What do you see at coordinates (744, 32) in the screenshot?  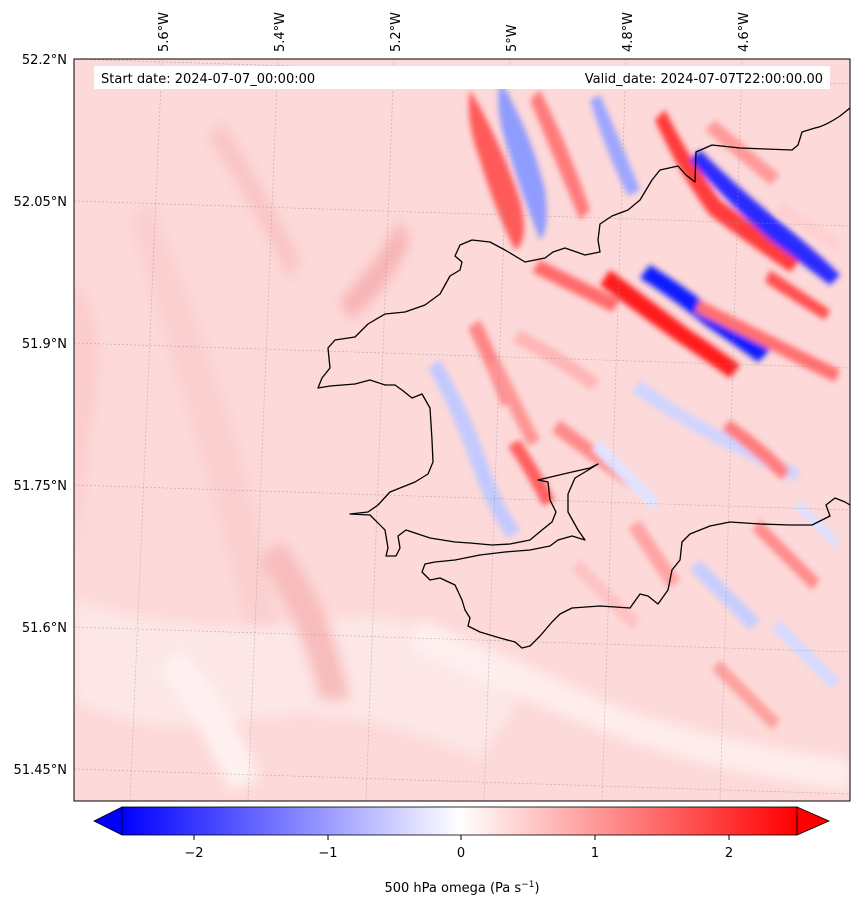 I see `lon-label: 4.6°W` at bounding box center [744, 32].